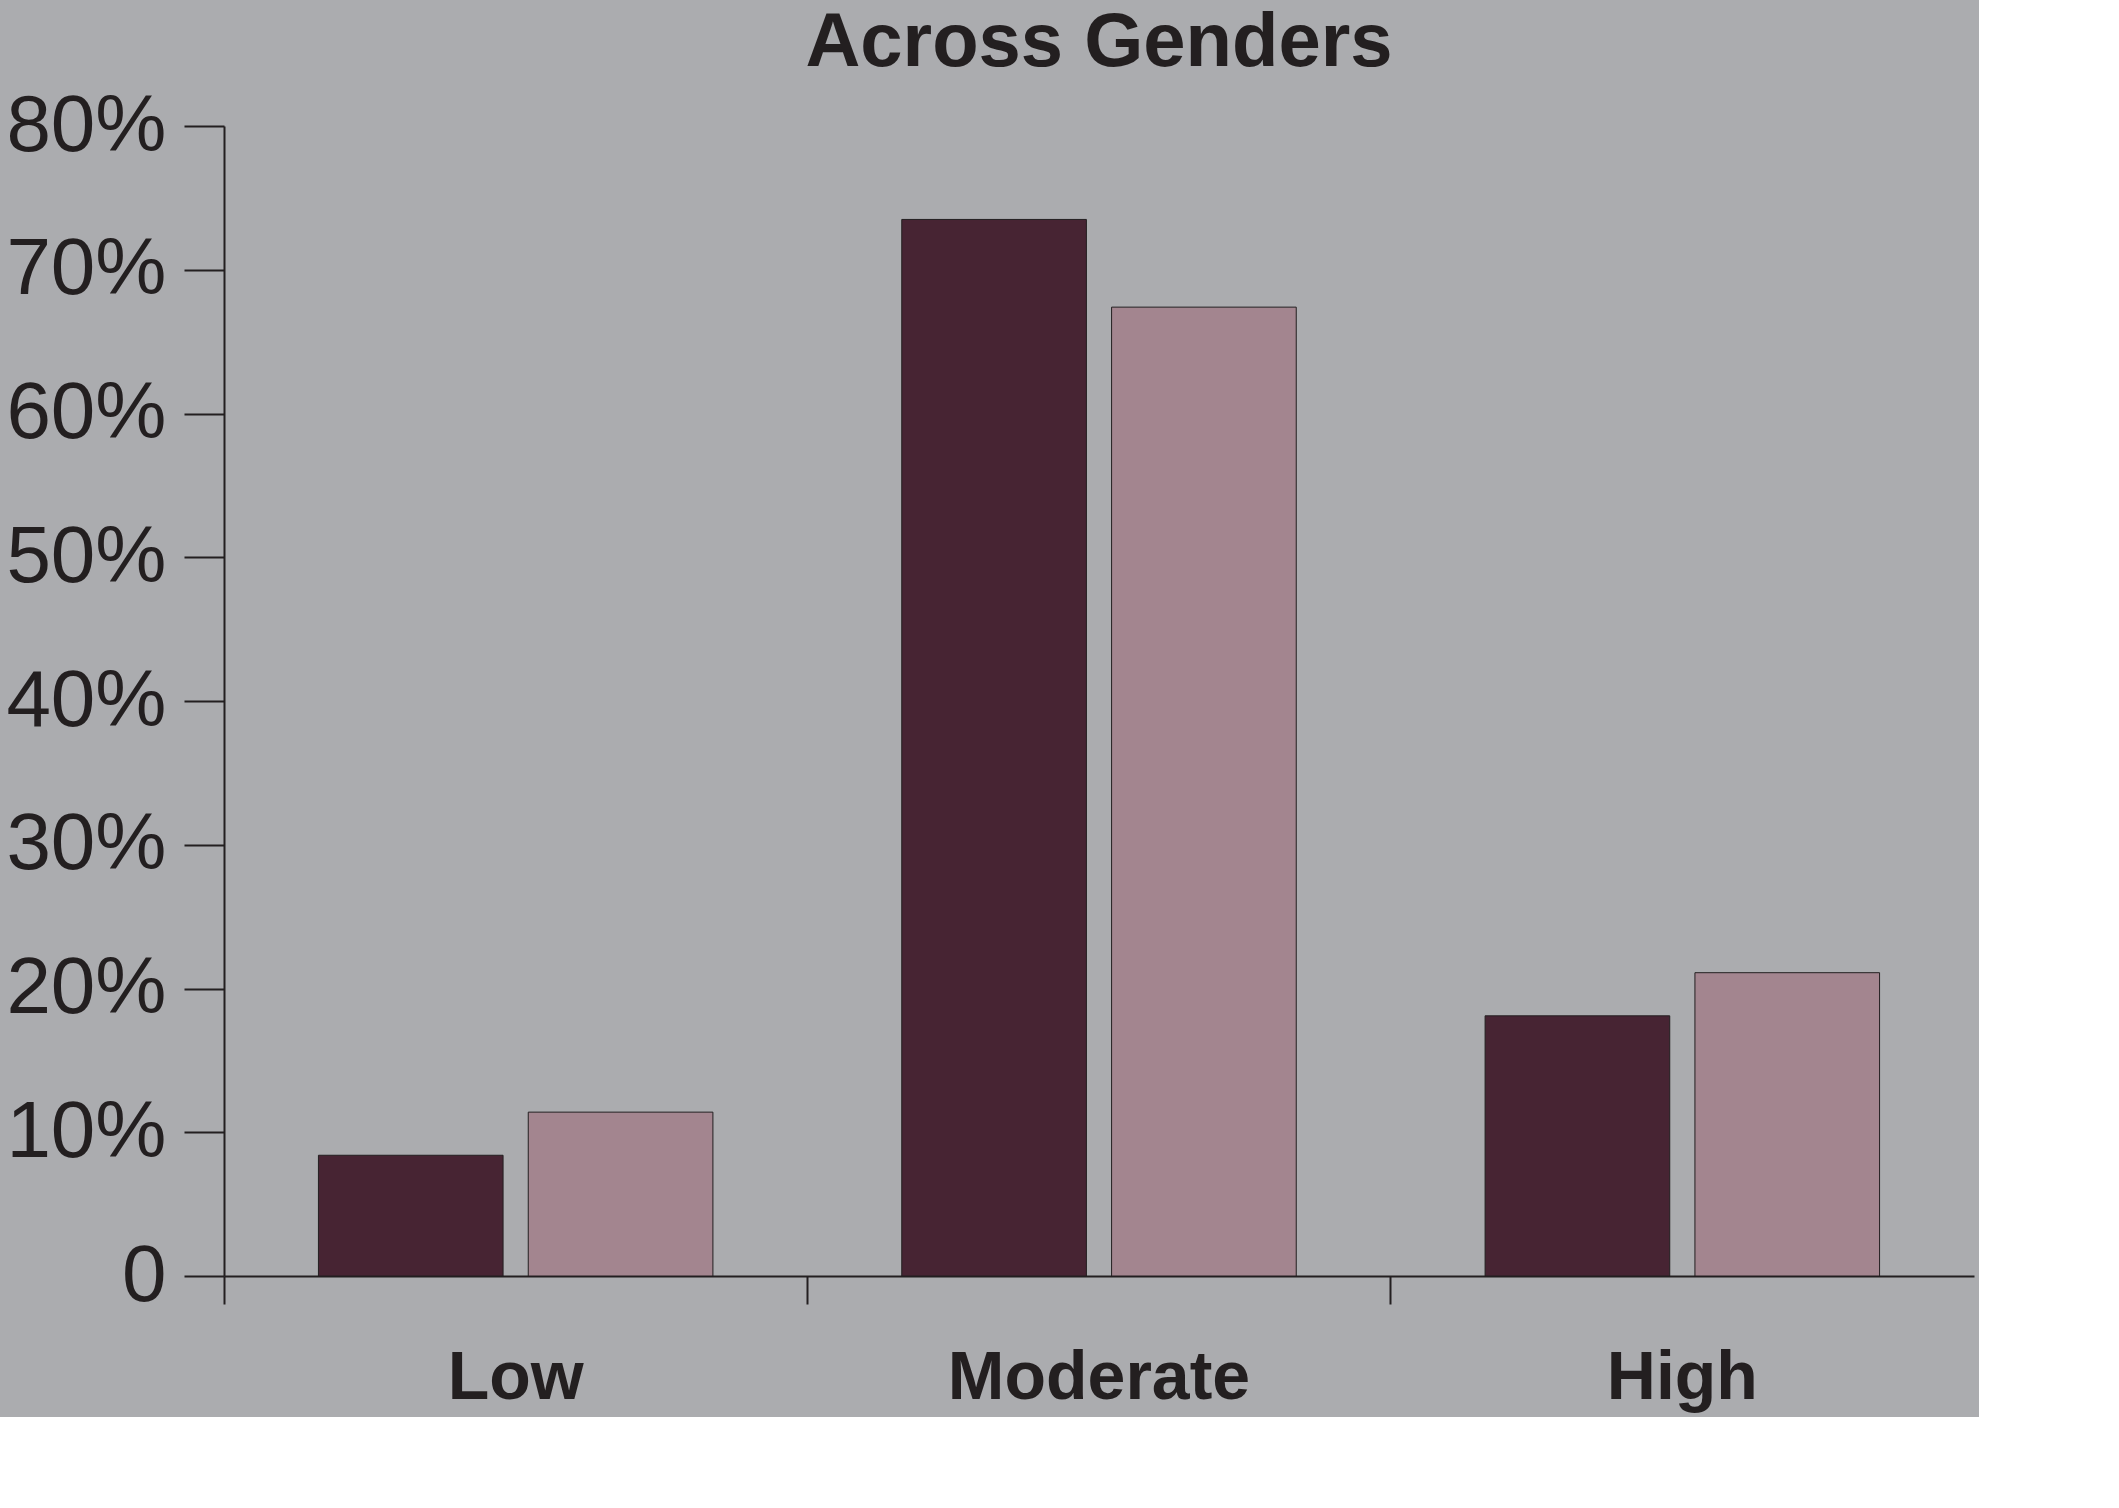 This screenshot has height=1508, width=2119. Describe the element at coordinates (86, 842) in the screenshot. I see `y-tick-label: 30%` at that location.